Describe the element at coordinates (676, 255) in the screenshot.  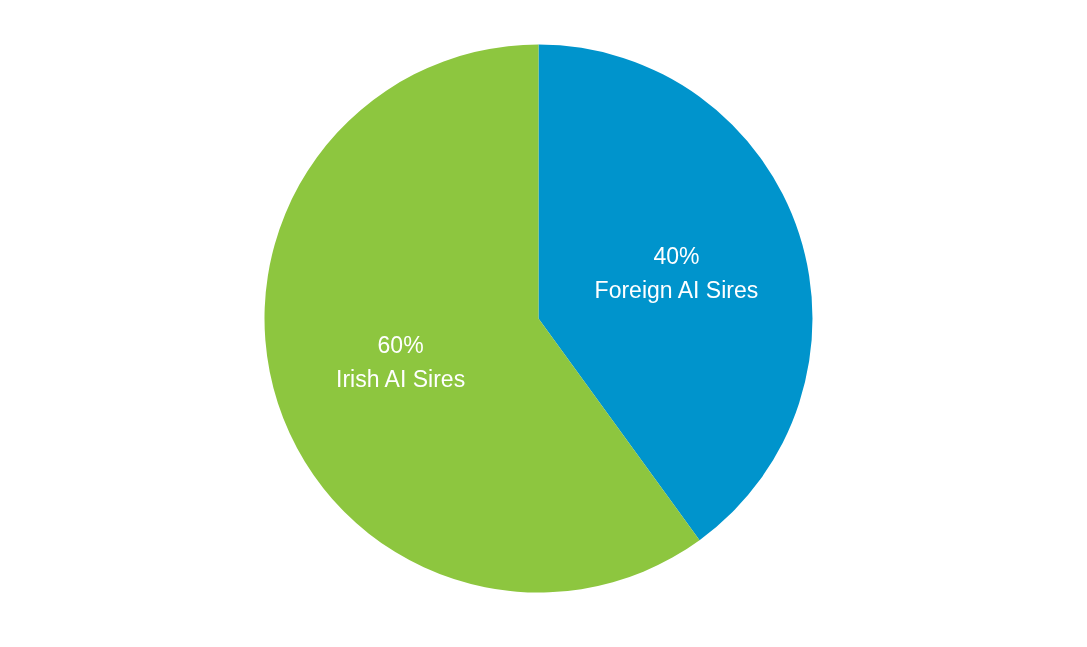
I see `data-label: 40%` at that location.